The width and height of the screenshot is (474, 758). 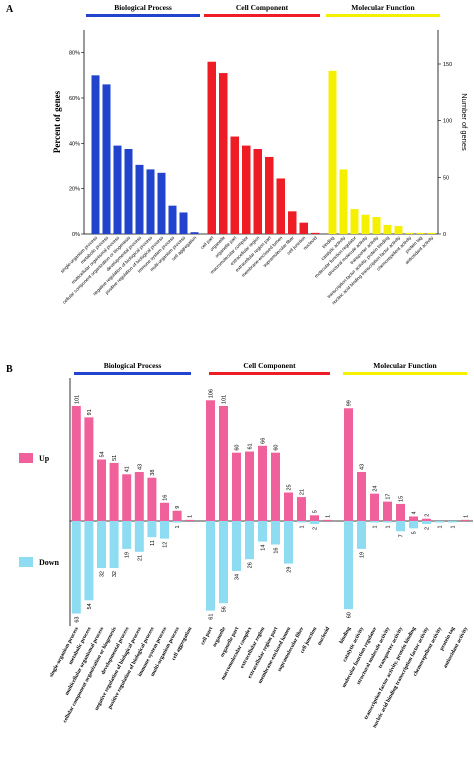 I want to click on legend-label: Up, so click(x=44, y=458).